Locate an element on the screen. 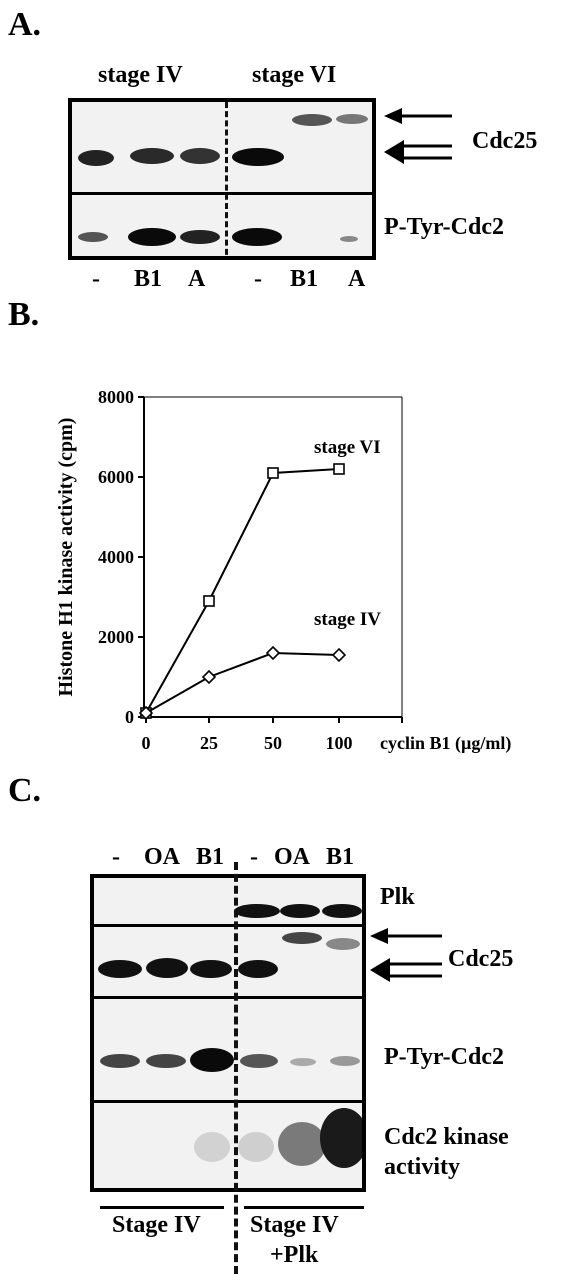 The width and height of the screenshot is (567, 1280). panel-c-lane-label-6: B1 is located at coordinates (340, 857).